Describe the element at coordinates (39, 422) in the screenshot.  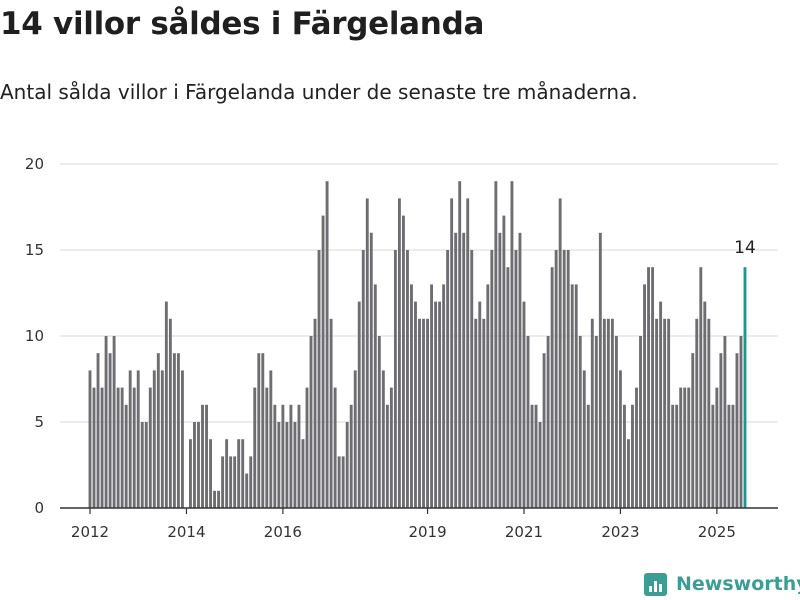
I see `y-tick-label: 5` at that location.